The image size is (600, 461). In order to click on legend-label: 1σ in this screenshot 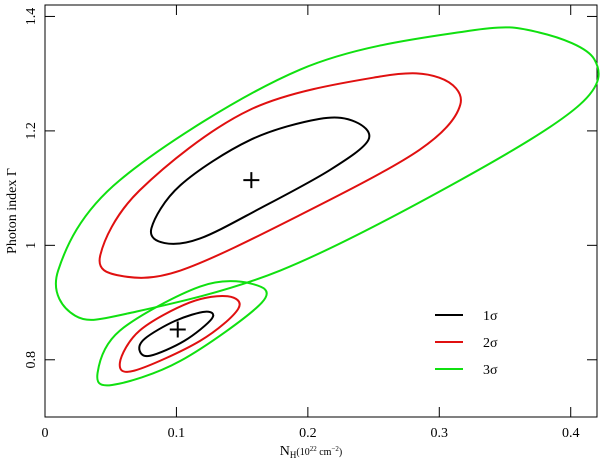, I will do `click(490, 316)`.